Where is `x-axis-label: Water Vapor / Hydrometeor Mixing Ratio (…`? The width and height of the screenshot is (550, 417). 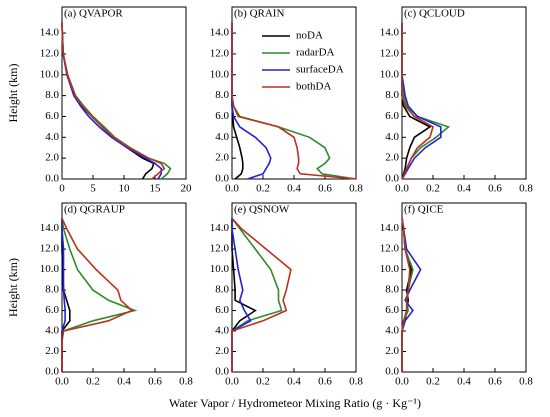
x-axis-label: Water Vapor / Hydrometeor Mixing Ratio (… is located at coordinates (295, 403).